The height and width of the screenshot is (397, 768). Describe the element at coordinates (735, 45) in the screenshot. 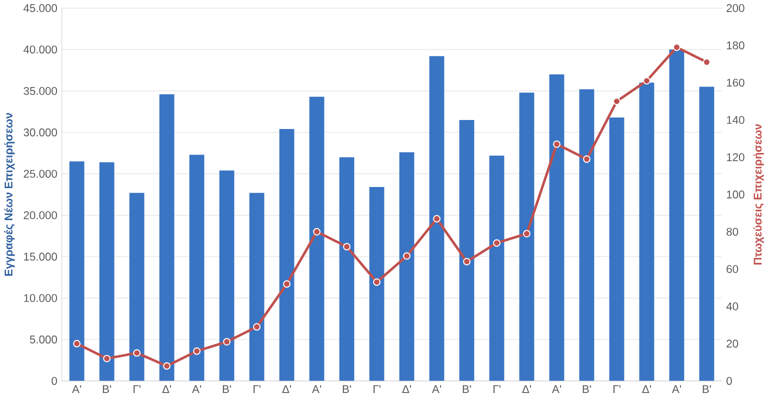

I see `y2-tick-label: 180` at that location.